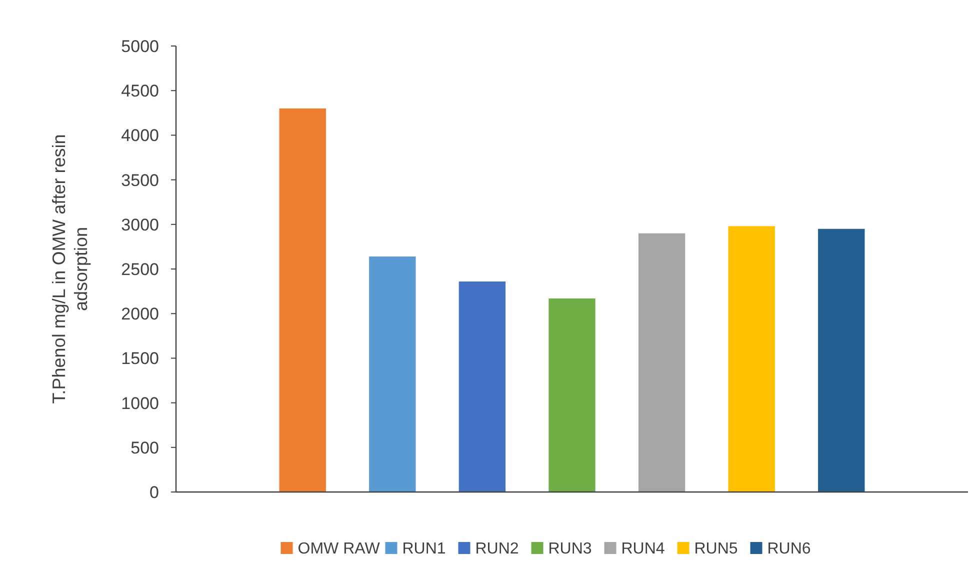  I want to click on y-tick-label: 3500, so click(140, 180).